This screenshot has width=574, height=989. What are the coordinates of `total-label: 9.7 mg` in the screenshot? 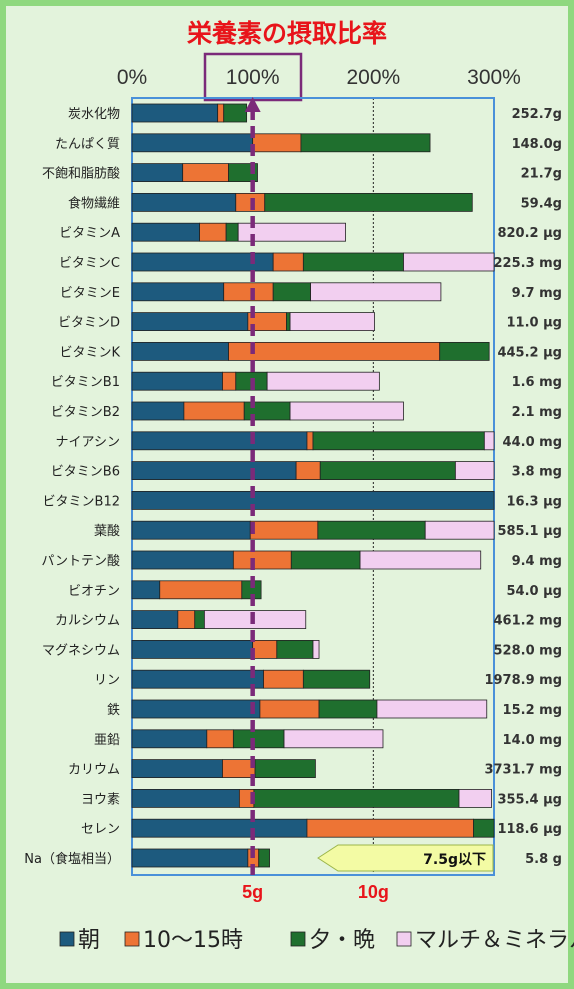 It's located at (537, 293).